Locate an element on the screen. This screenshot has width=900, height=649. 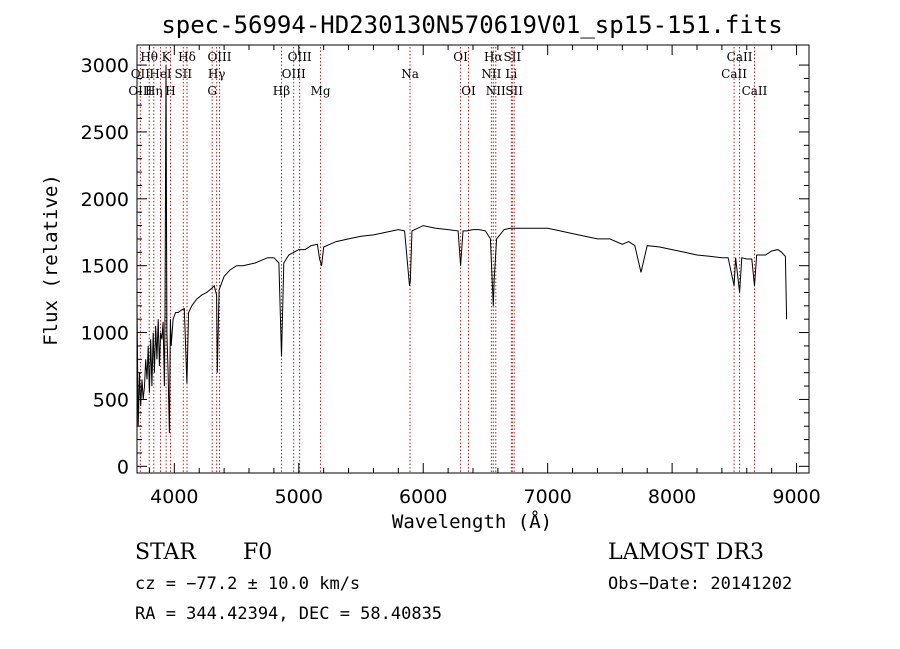
line-label: Hγ is located at coordinates (217, 74).